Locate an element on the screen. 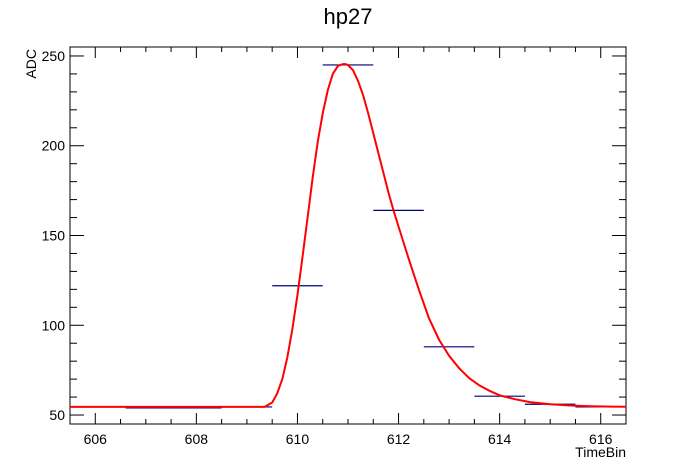  x-tick-label: 614 is located at coordinates (500, 439).